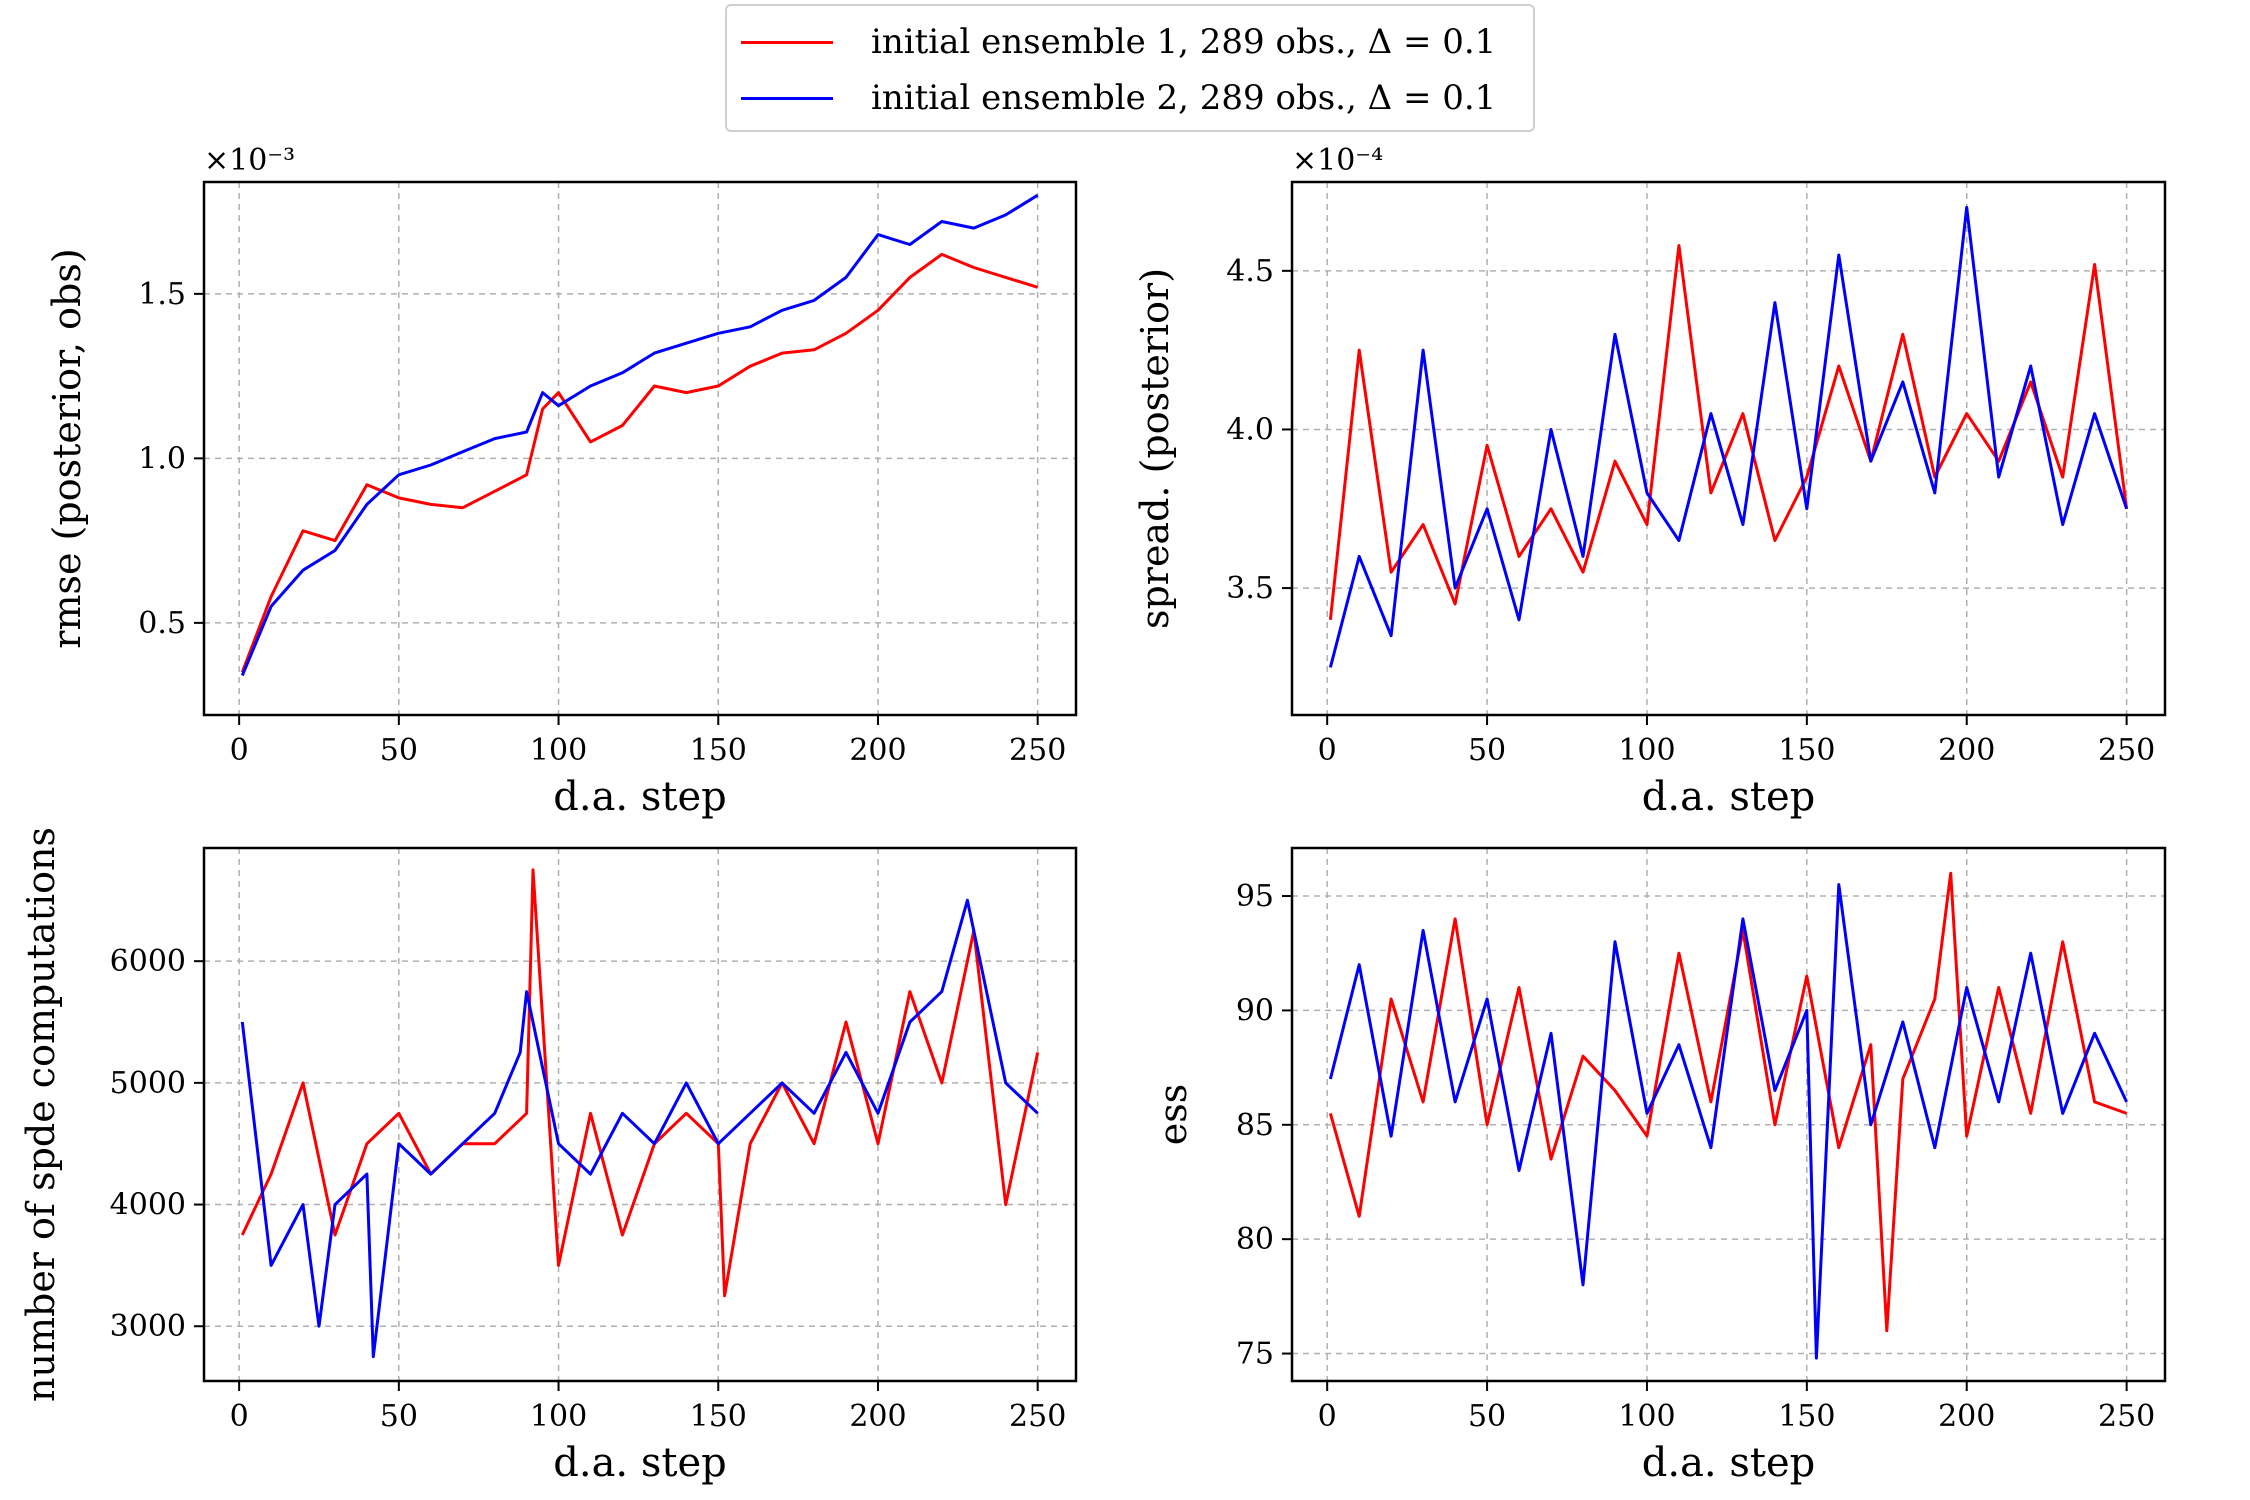 This screenshot has height=1500, width=2250. Describe the element at coordinates (67, 448) in the screenshot. I see `y-axis-label: rmse (posterior, obs)` at that location.